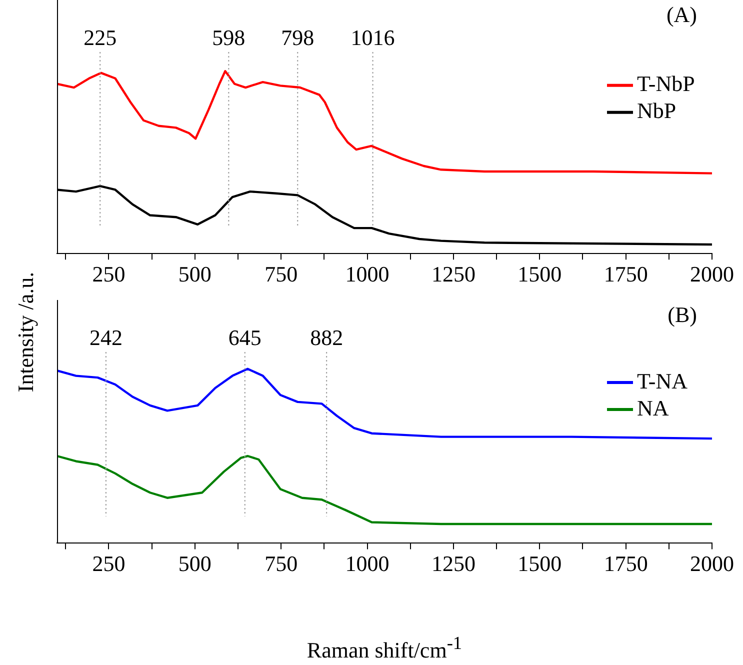 The height and width of the screenshot is (665, 743). I want to click on x-axis-title: Raman shift/cm$^{-1}$, so click(385, 647).